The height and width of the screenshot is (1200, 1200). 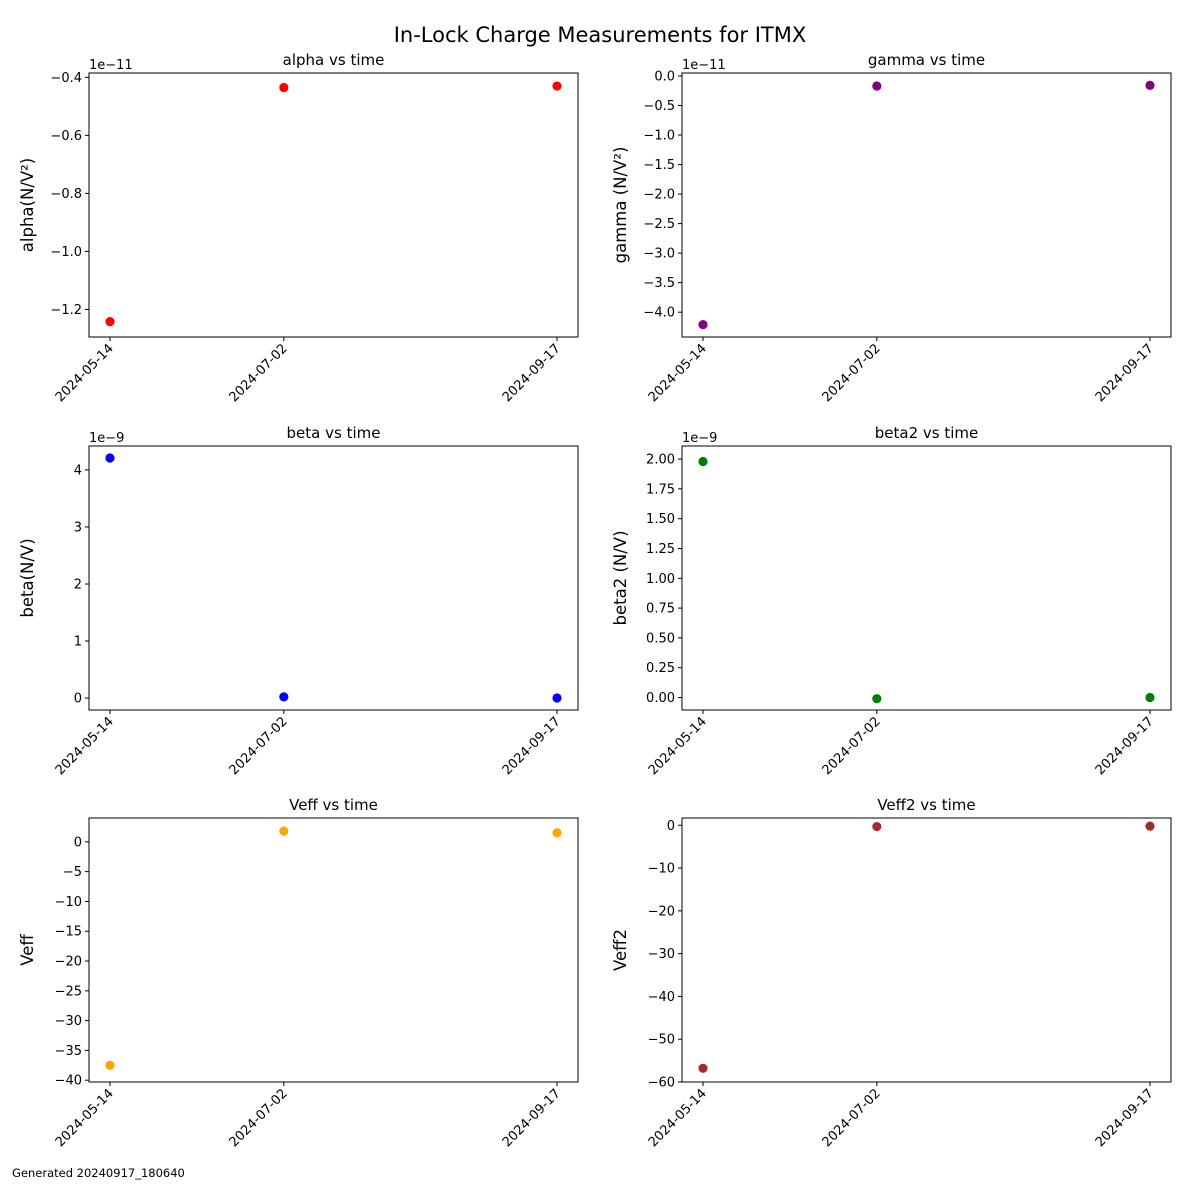 What do you see at coordinates (660, 609) in the screenshot?
I see `y-tick-label: 0.75` at bounding box center [660, 609].